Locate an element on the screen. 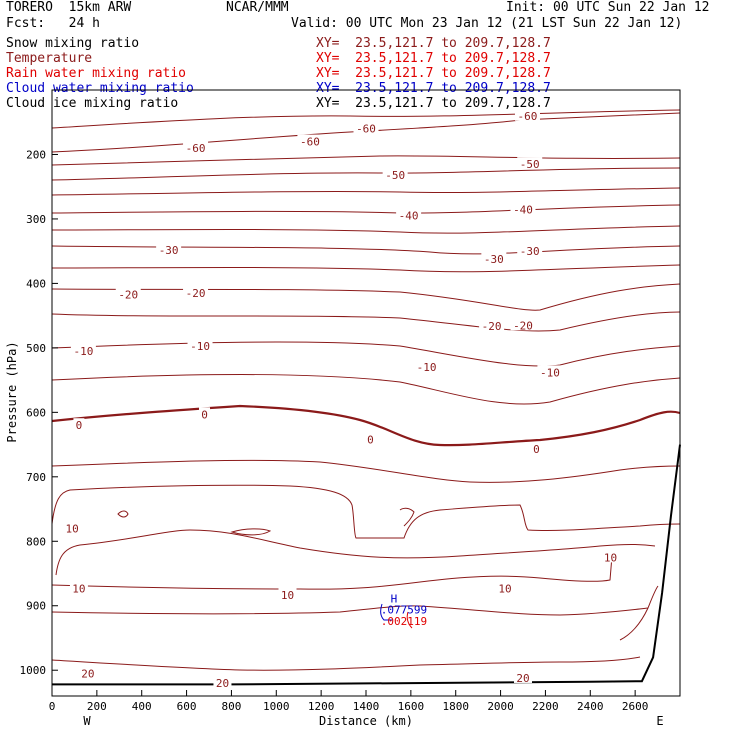 Image resolution: width=740 pixels, height=740 pixels. y-axis: 200 300 400 500 600 700 800 900 1000 is located at coordinates (39, 412).